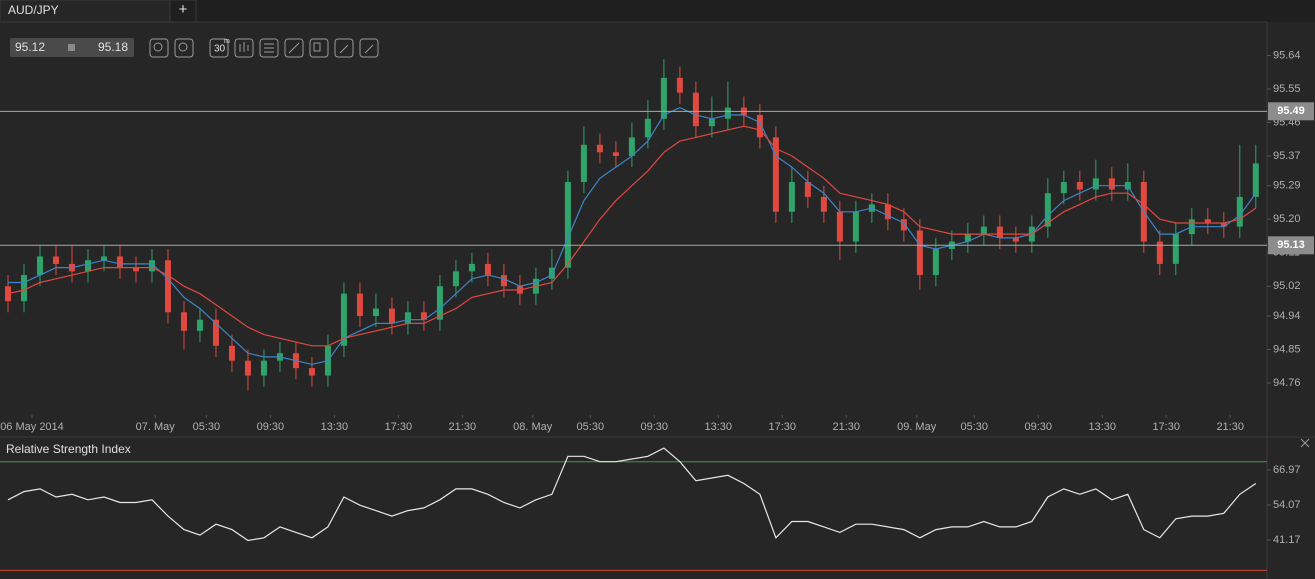 The image size is (1315, 579). I want to click on add-tab-button, so click(183, 11).